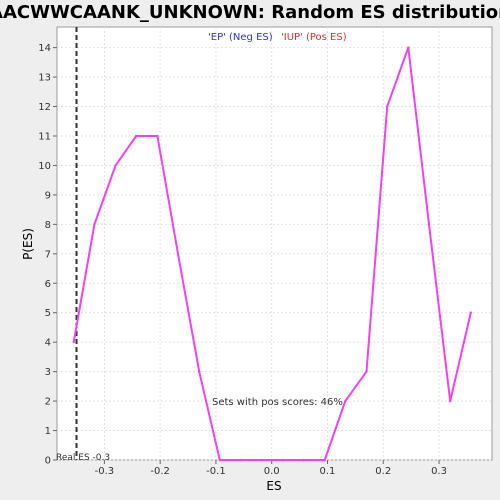 This screenshot has height=500, width=500. I want to click on y-tick-label: 7, so click(48, 254).